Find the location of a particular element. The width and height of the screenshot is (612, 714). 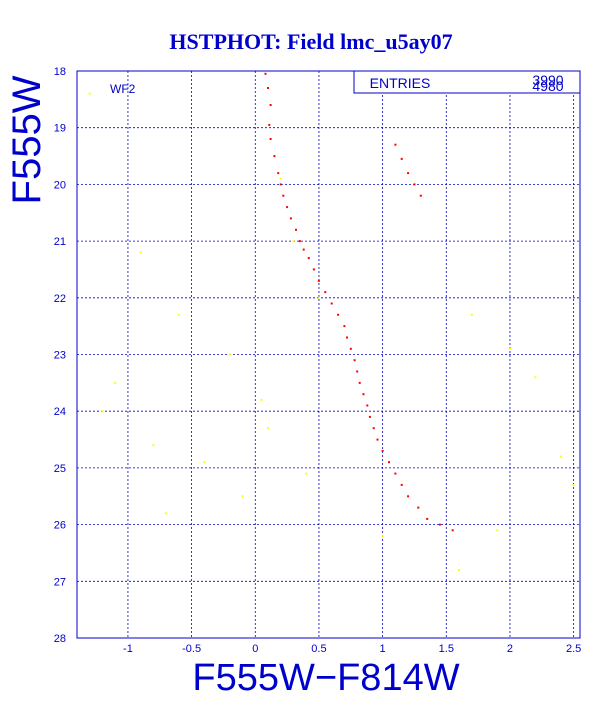

x-tick-label-4: 1 is located at coordinates (383, 649).